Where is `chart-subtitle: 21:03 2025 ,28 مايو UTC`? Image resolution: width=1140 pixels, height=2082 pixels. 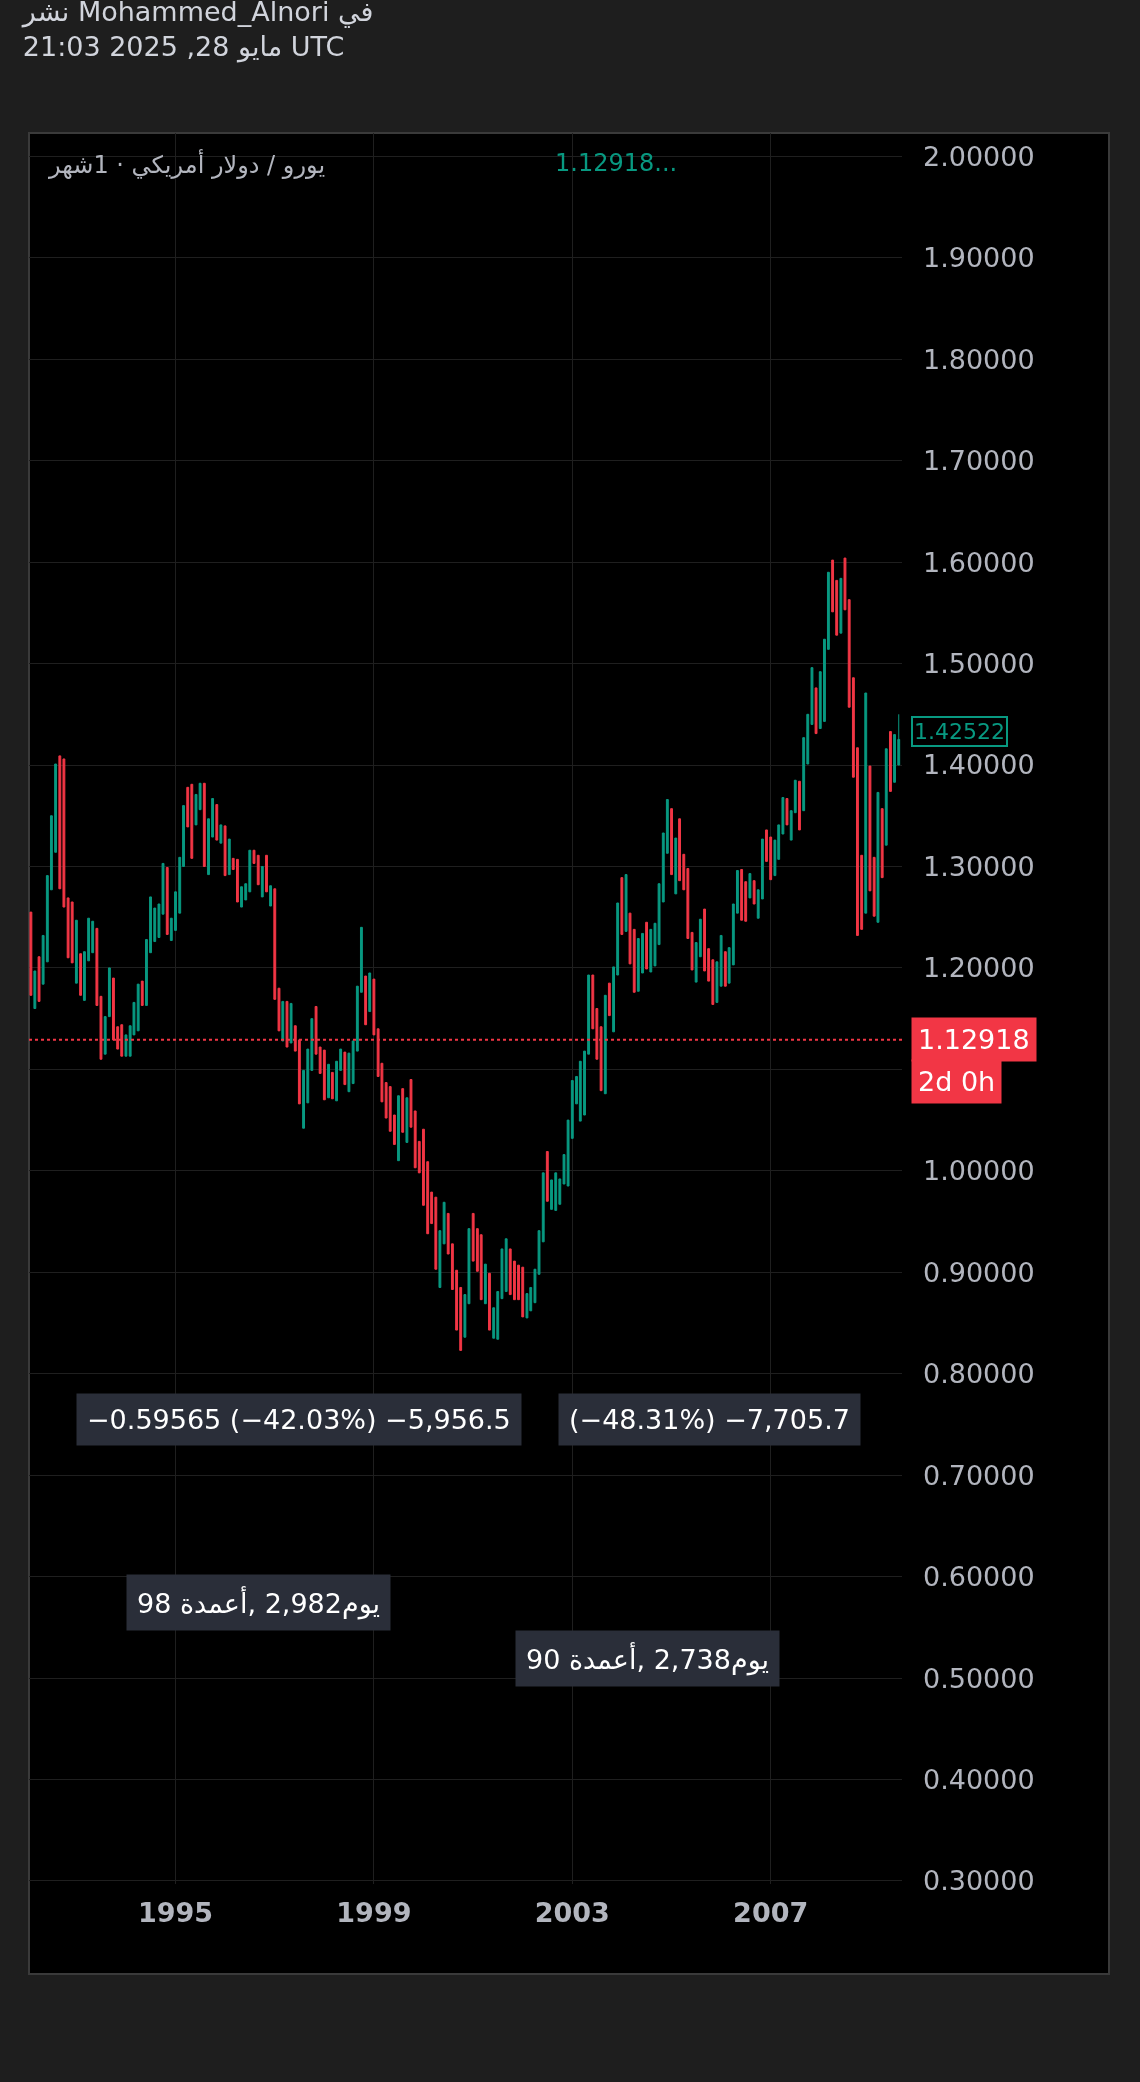
chart-subtitle: 21:03 2025 ,28 مايو UTC is located at coordinates (183, 46).